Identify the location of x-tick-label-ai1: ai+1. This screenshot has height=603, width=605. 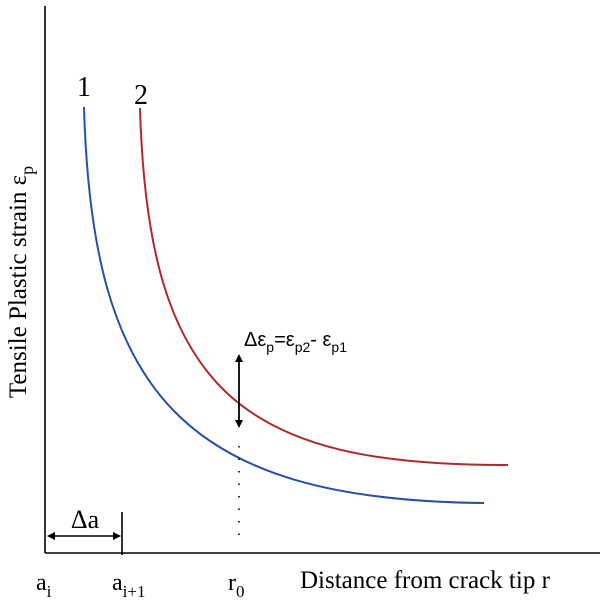
(128, 585).